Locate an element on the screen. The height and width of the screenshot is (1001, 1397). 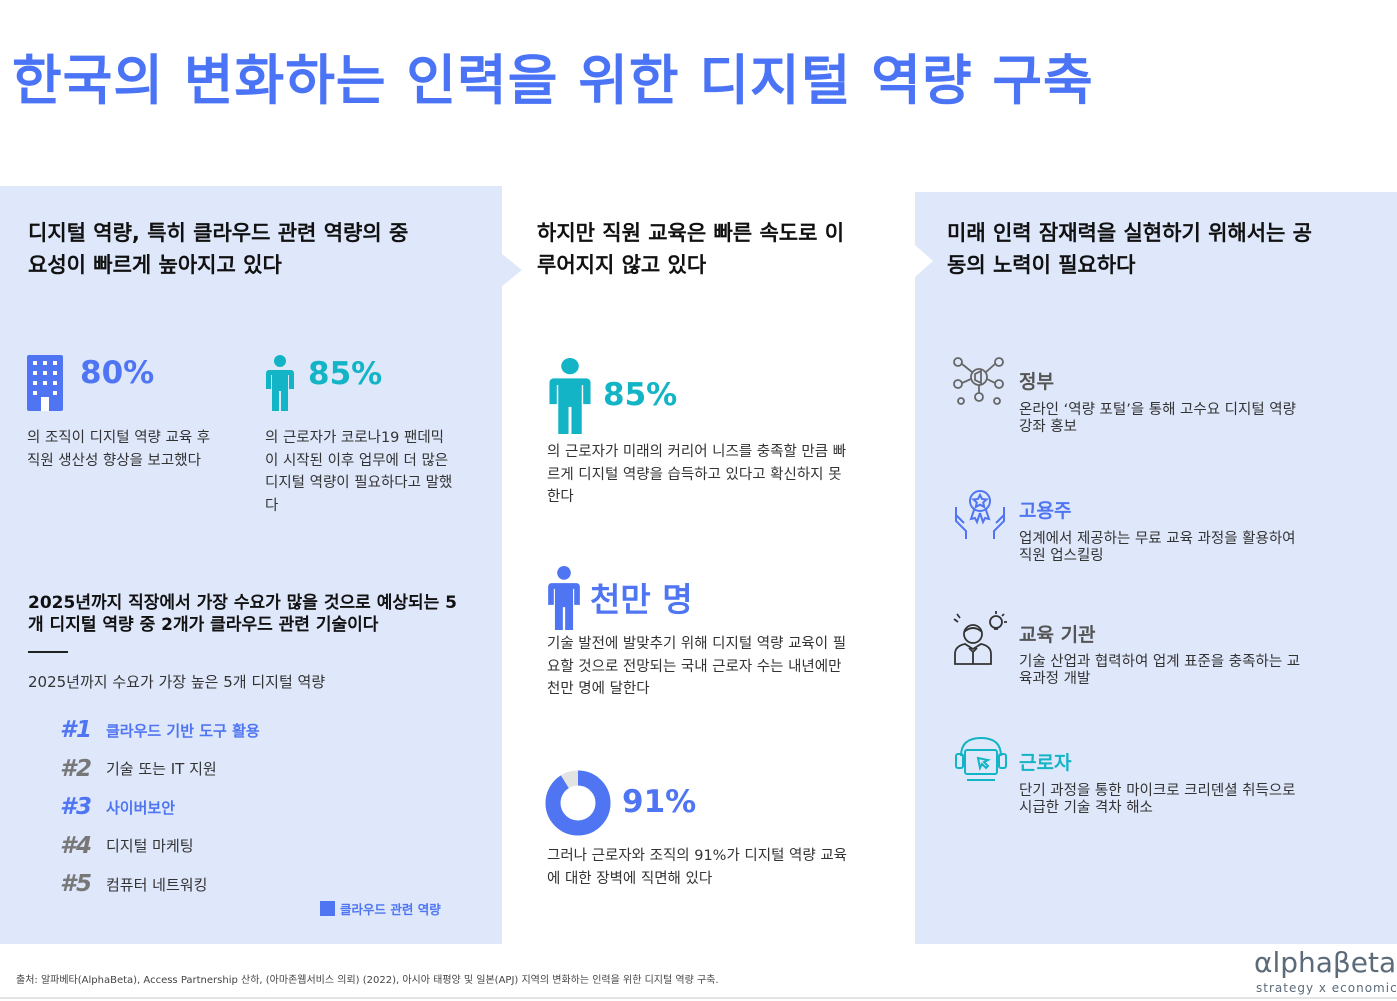
stat-value: 80% is located at coordinates (117, 373).